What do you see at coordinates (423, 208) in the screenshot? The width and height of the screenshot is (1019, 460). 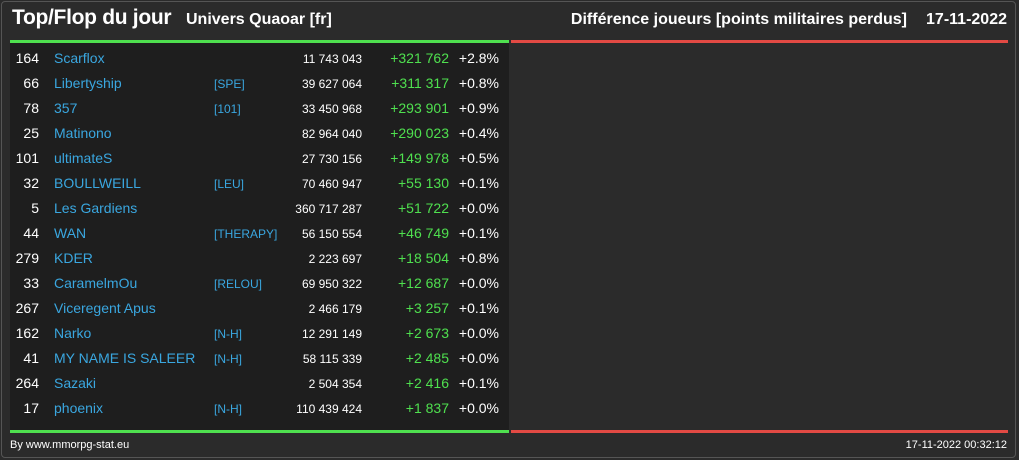 I see `points-difference: +51 722` at bounding box center [423, 208].